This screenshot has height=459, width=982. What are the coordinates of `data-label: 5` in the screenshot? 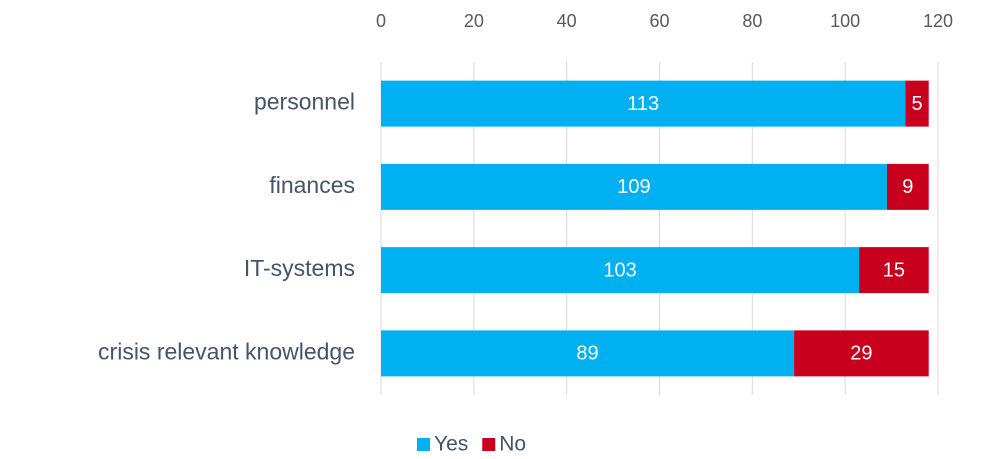 It's located at (917, 104).